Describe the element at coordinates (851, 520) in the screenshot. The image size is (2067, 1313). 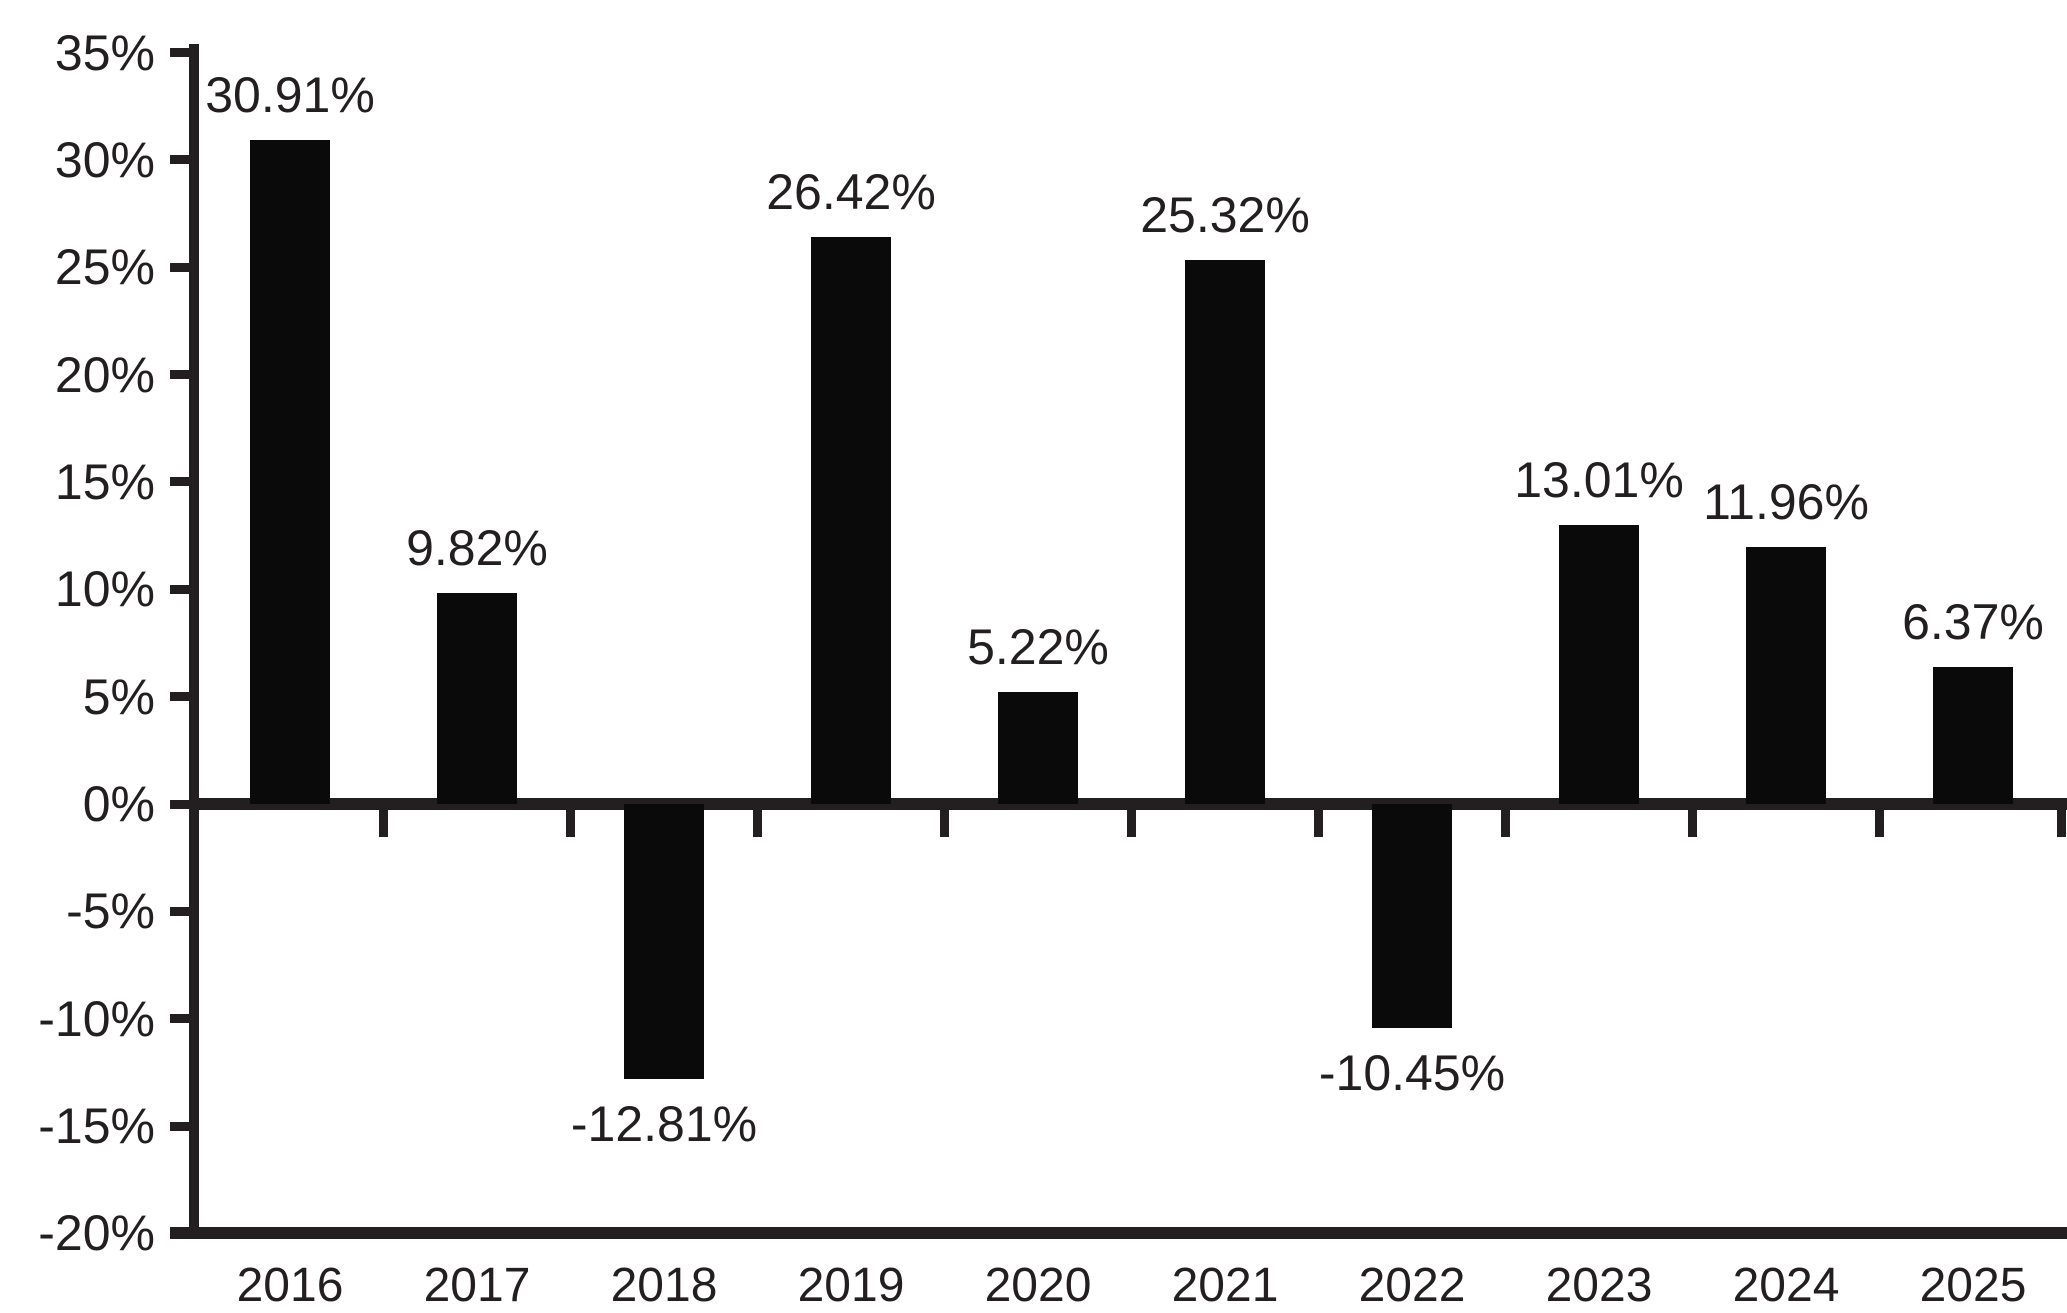
I see `bar-2019` at that location.